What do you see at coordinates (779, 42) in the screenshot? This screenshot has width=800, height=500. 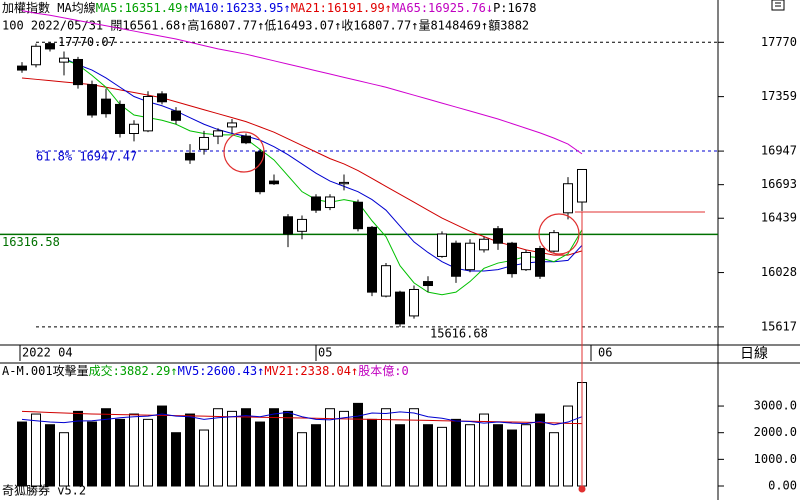 I see `y-tick-label: 17770` at bounding box center [779, 42].